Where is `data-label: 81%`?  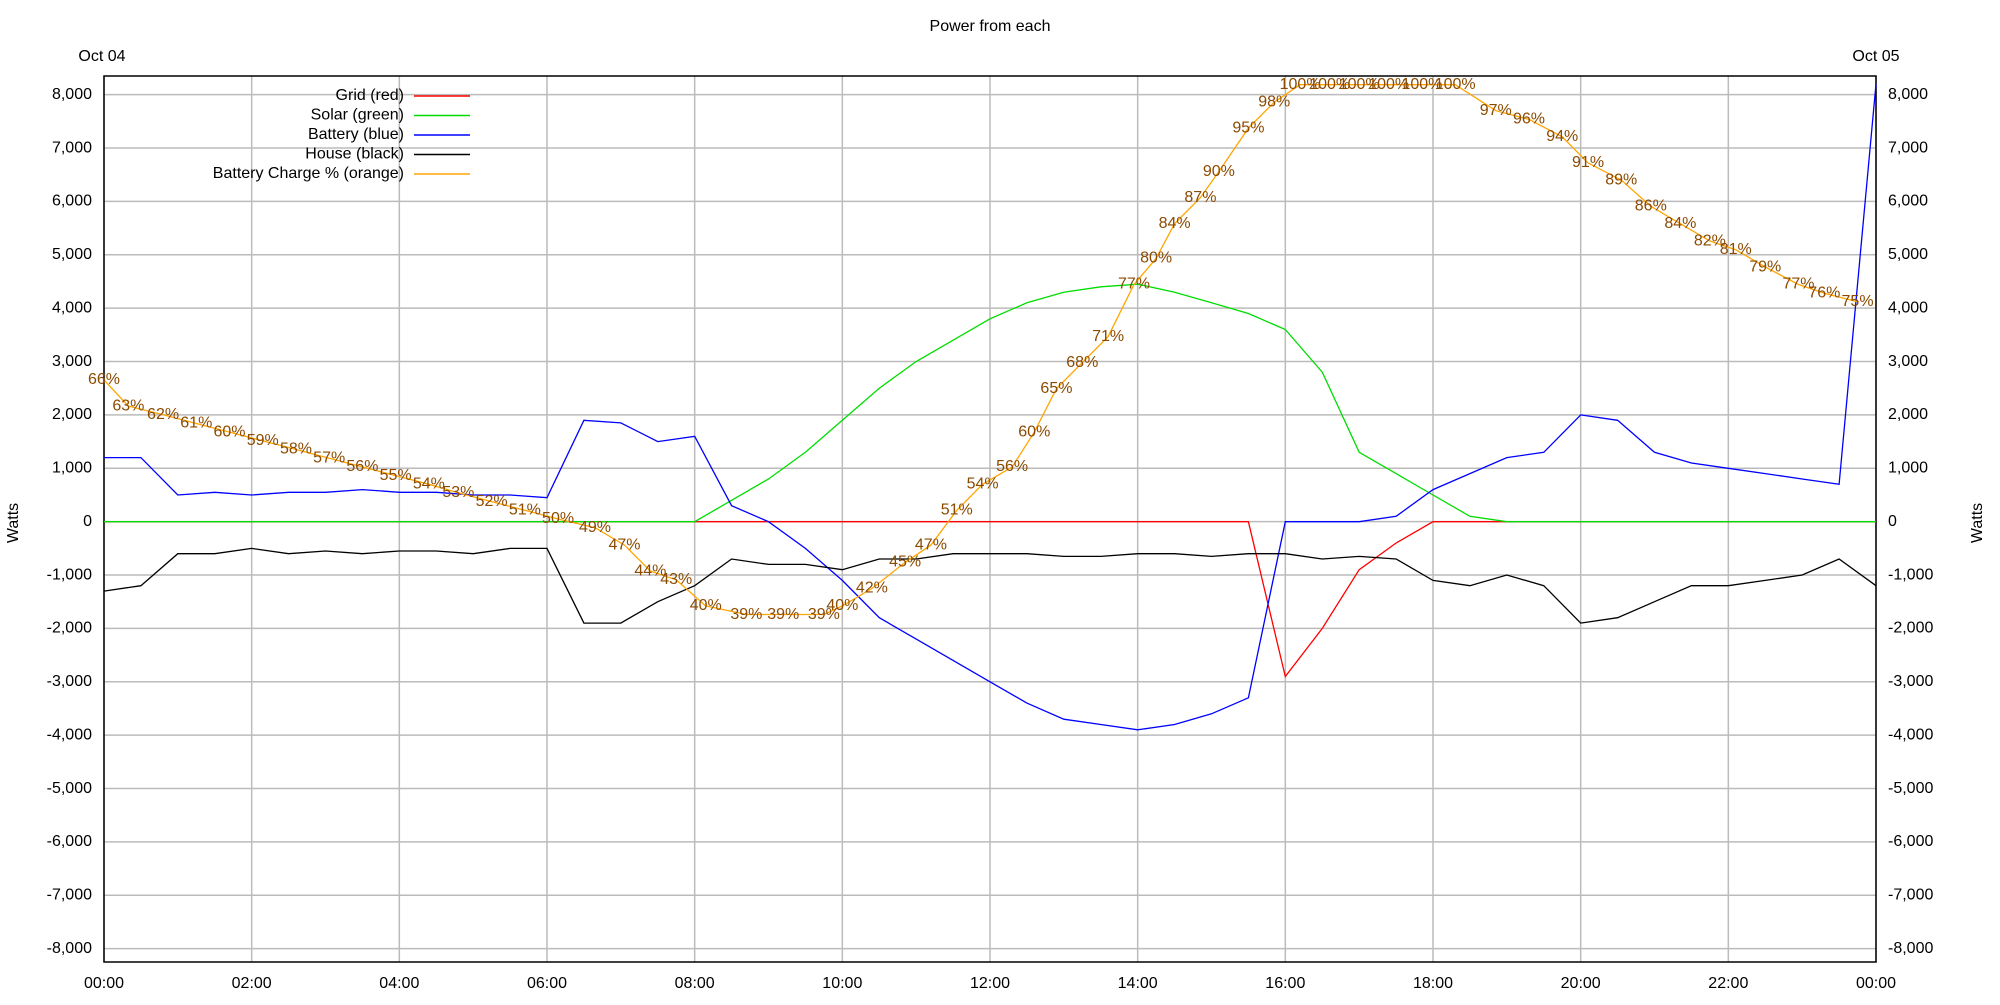 data-label: 81% is located at coordinates (1736, 249).